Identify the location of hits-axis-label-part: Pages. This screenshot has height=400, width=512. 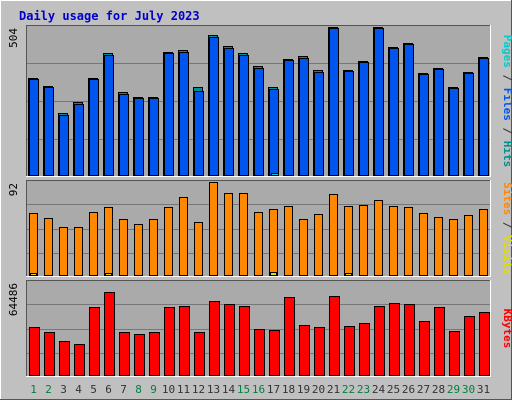
(506, 51).